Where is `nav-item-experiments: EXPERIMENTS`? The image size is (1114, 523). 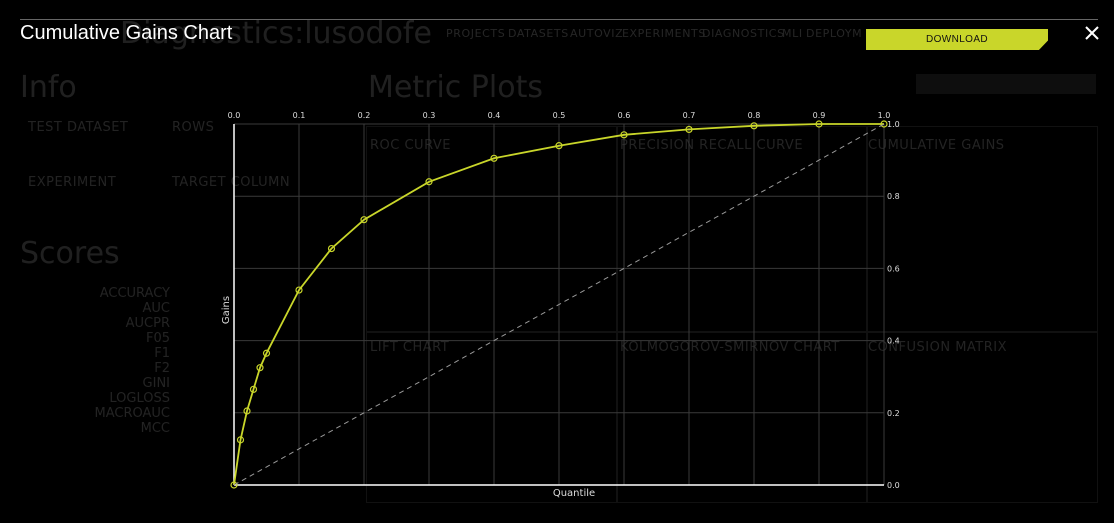 nav-item-experiments: EXPERIMENTS is located at coordinates (664, 33).